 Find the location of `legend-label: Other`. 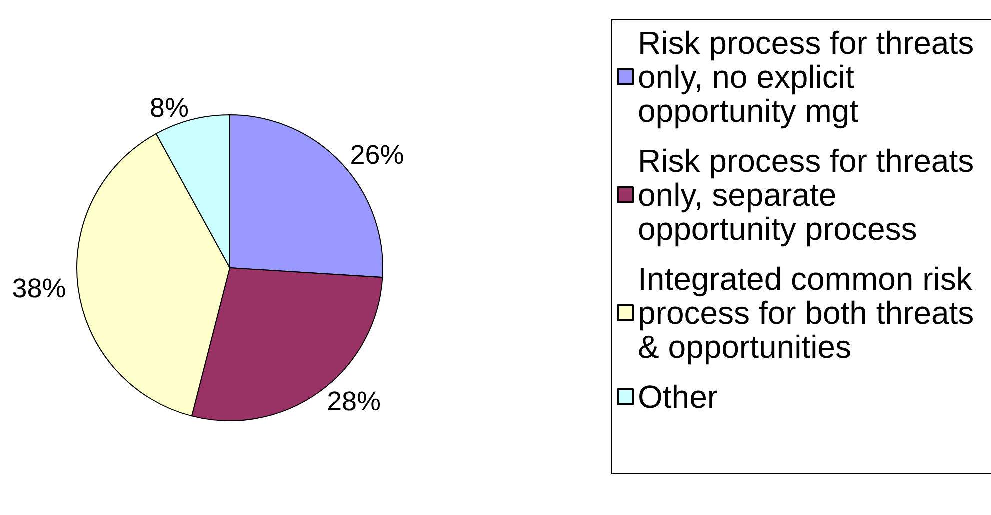

legend-label: Other is located at coordinates (678, 397).